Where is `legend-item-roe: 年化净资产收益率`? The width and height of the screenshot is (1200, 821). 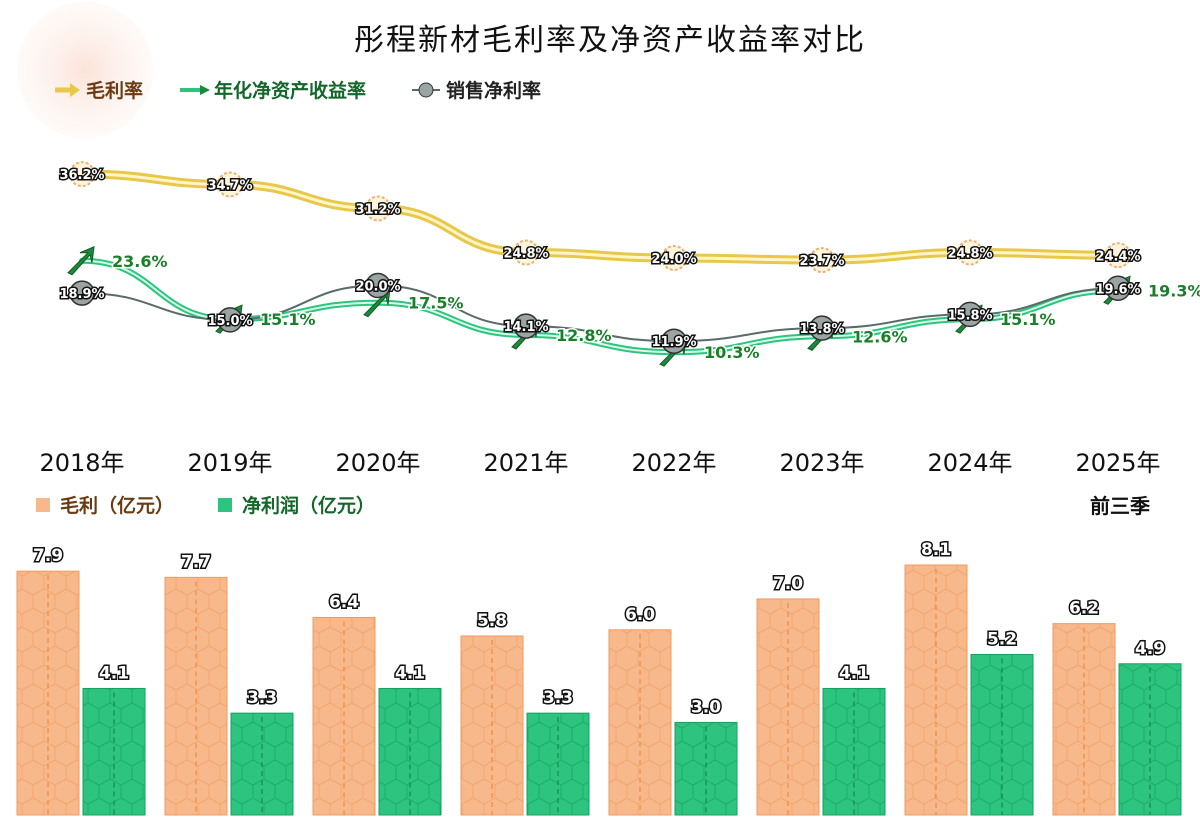 legend-item-roe: 年化净资产收益率 is located at coordinates (273, 90).